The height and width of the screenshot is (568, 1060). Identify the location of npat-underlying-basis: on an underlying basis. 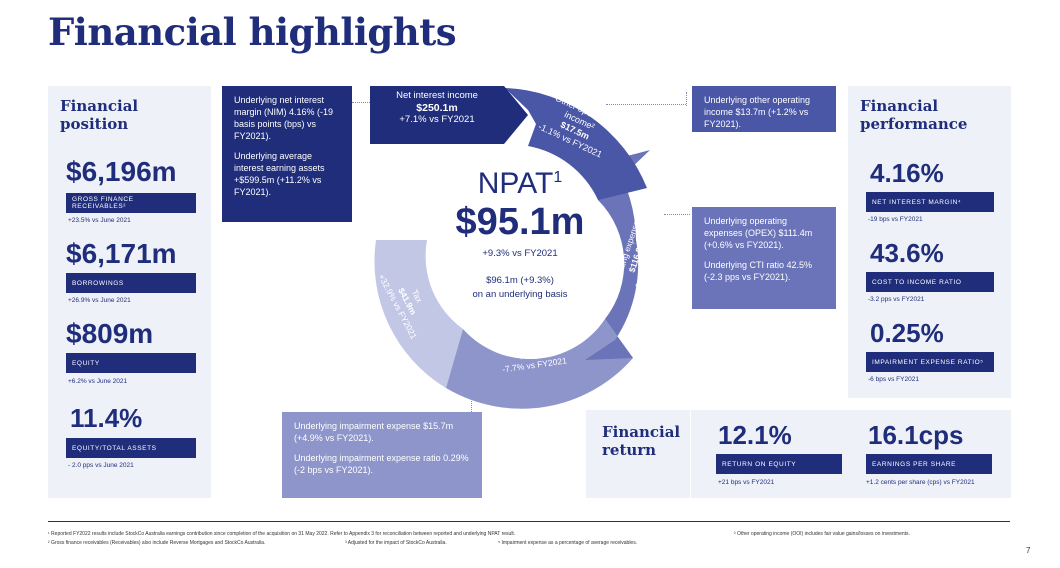
(520, 294).